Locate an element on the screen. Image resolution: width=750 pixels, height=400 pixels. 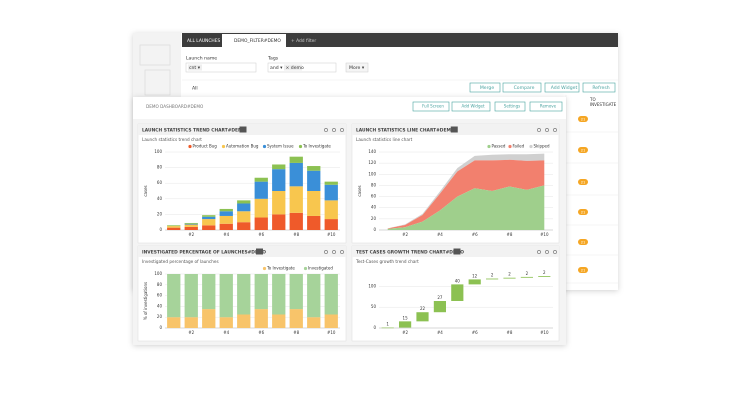
button-label: Remove is located at coordinates (548, 106).